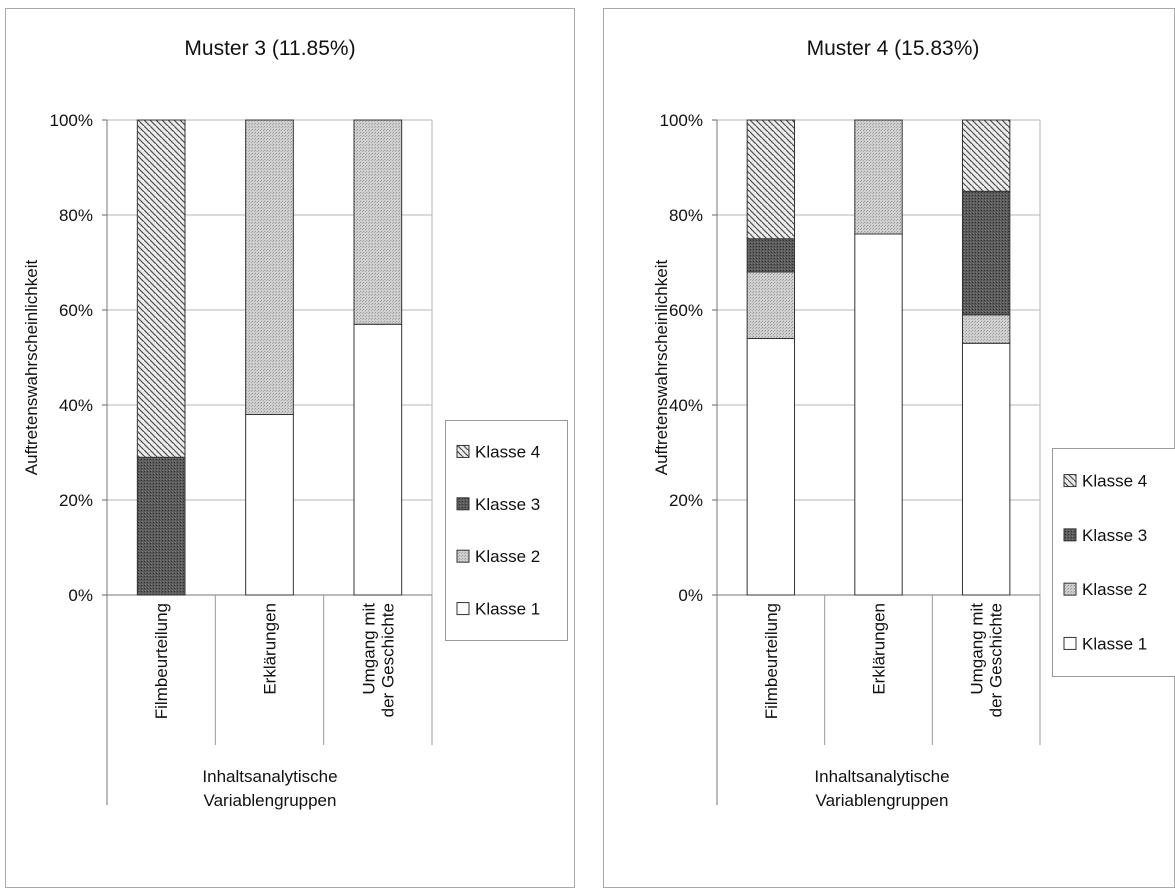 The height and width of the screenshot is (890, 1175). Describe the element at coordinates (269, 48) in the screenshot. I see `chart-title: Muster 3 (11.85%)` at that location.